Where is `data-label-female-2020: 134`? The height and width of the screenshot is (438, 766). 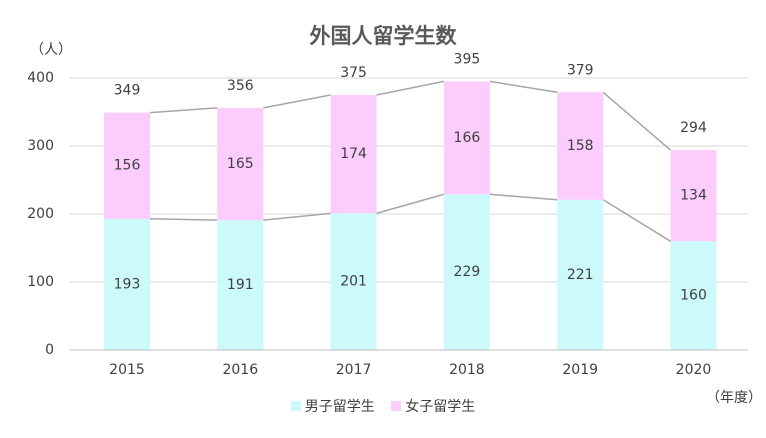
data-label-female-2020: 134 is located at coordinates (693, 196).